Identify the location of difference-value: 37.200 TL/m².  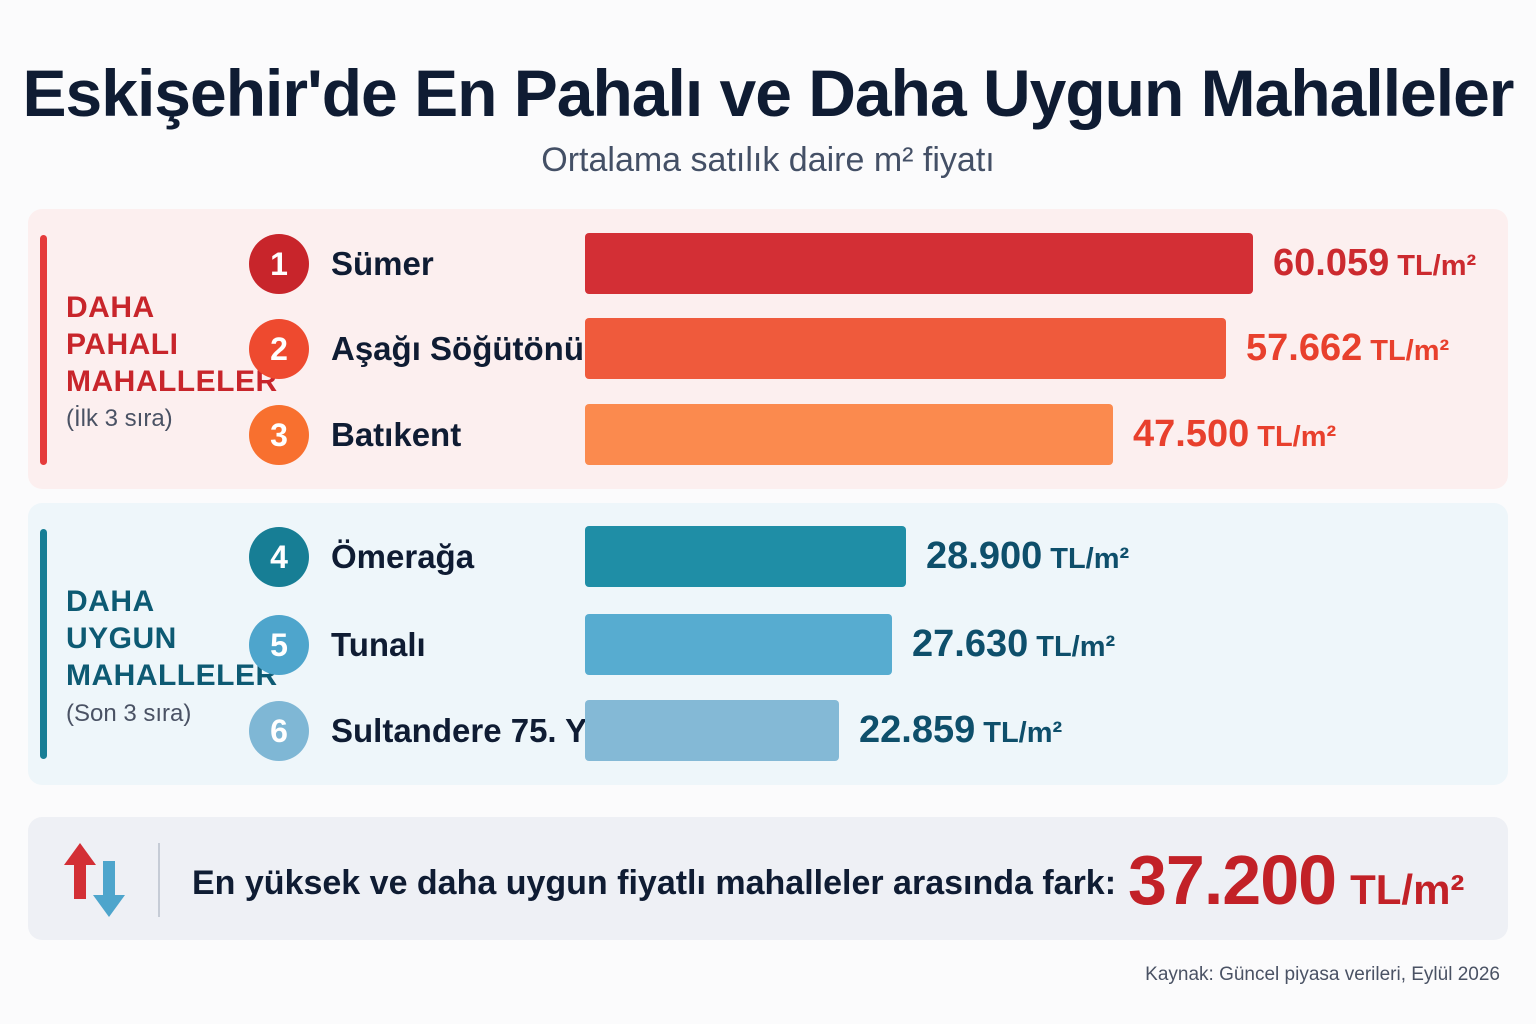
(1296, 890).